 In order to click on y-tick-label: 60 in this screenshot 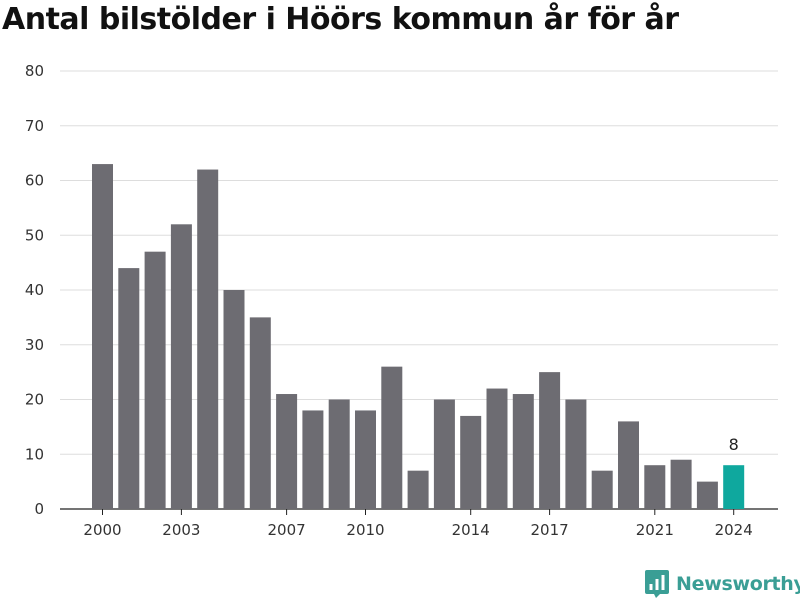, I will do `click(34, 181)`.